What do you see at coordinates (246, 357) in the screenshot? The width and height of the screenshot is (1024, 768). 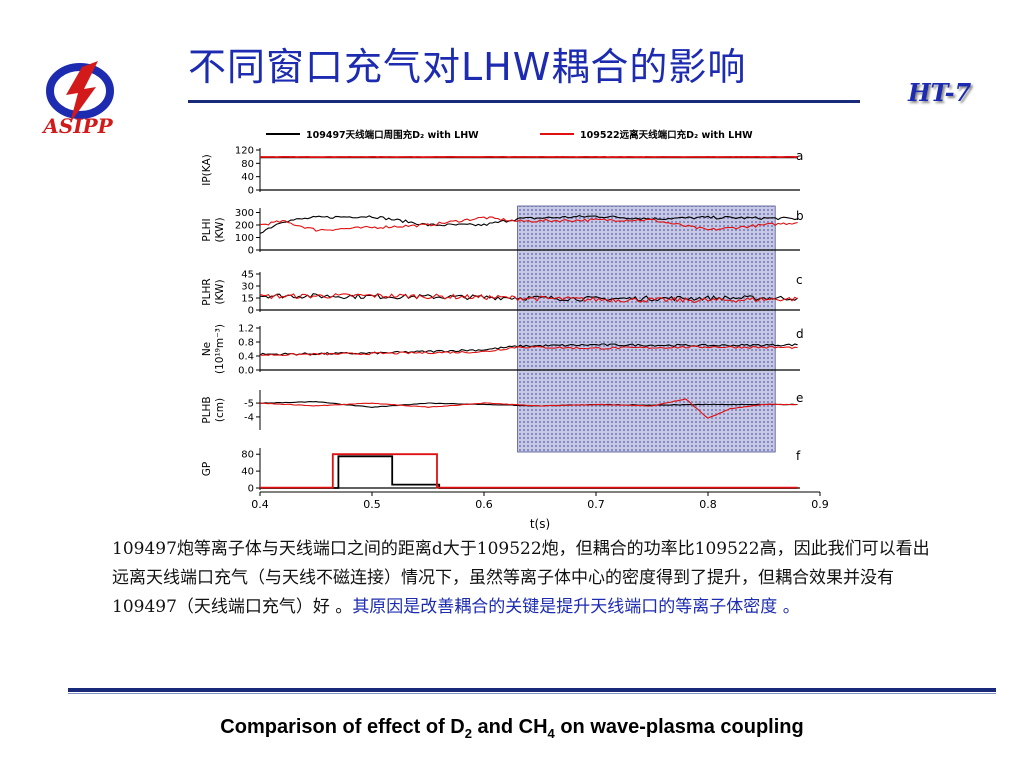 I see `panel-d-tick-label: 0.4` at bounding box center [246, 357].